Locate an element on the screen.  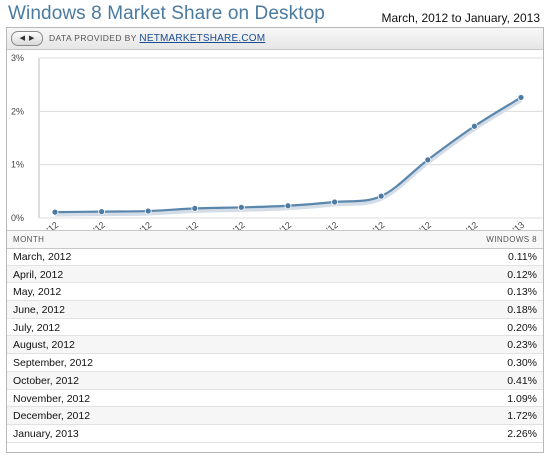
x-tick-label: Oct '12 is located at coordinates (372, 225).